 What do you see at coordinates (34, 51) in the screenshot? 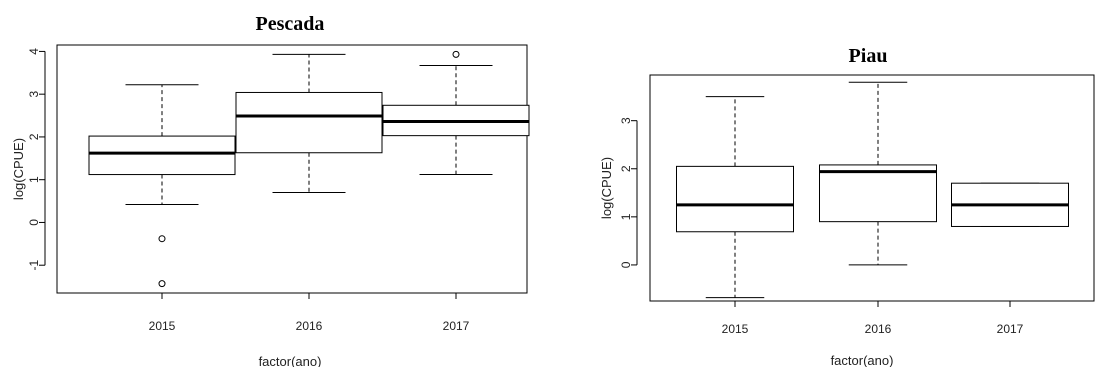
I see `y-tick-label: 4` at bounding box center [34, 51].